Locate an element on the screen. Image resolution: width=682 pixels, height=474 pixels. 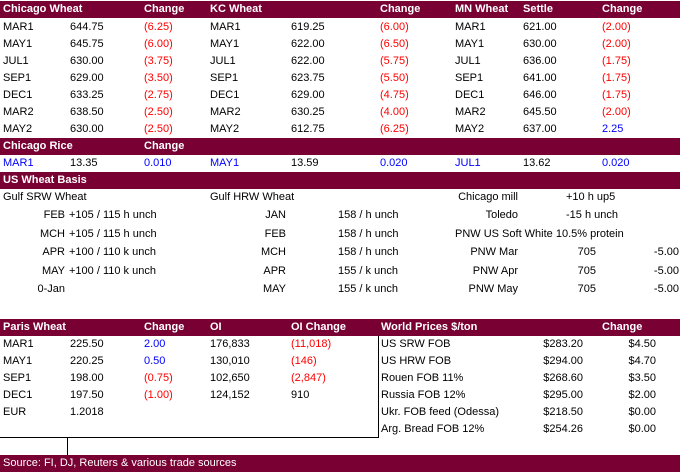
paris-cell: (11,018) is located at coordinates (311, 344).